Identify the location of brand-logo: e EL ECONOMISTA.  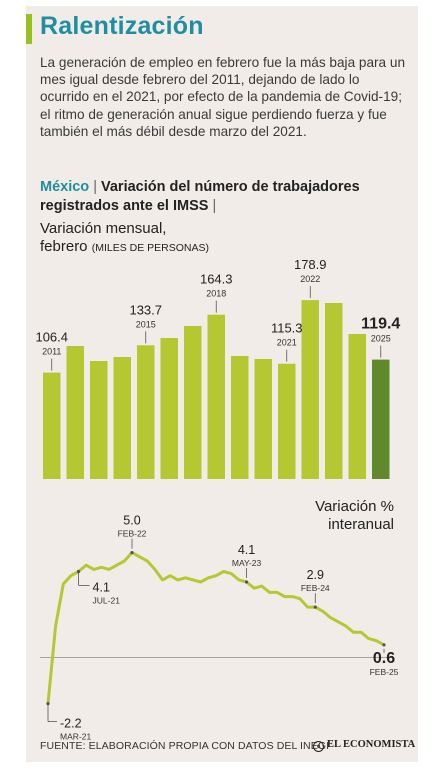
(364, 745).